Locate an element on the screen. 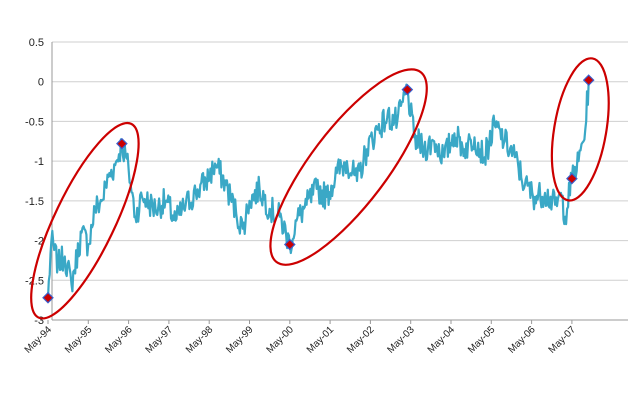 The height and width of the screenshot is (406, 640). y-tick-label: -2.5 is located at coordinates (34, 281).